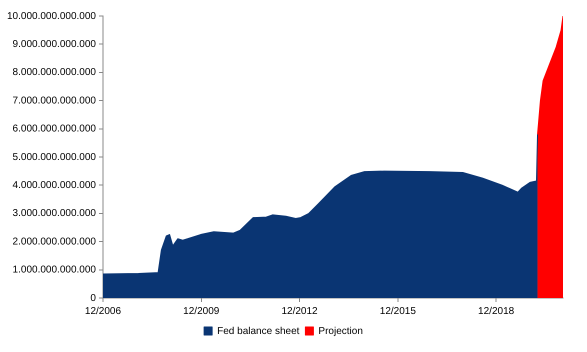 Image resolution: width=587 pixels, height=352 pixels. What do you see at coordinates (398, 311) in the screenshot?
I see `x-tick-label: 12/2015` at bounding box center [398, 311].